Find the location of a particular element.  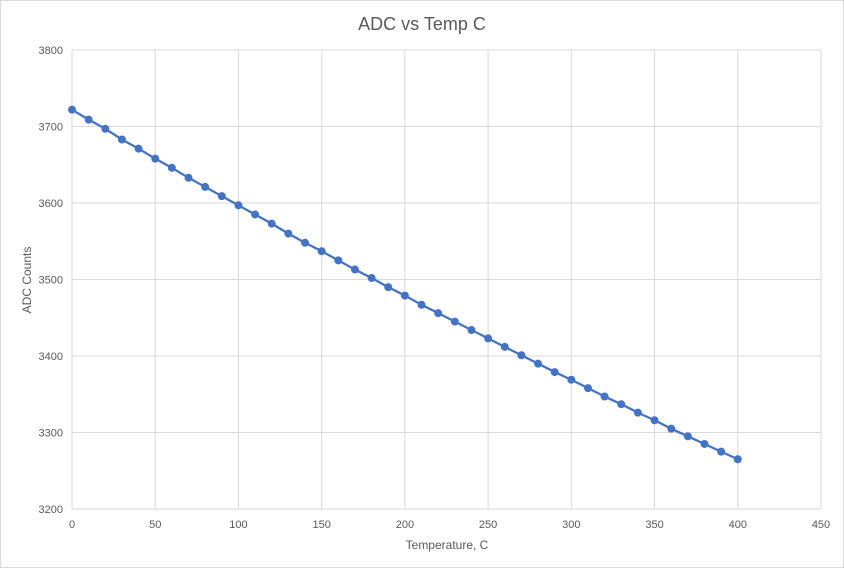

y-tick-label: 3300 is located at coordinates (51, 434).